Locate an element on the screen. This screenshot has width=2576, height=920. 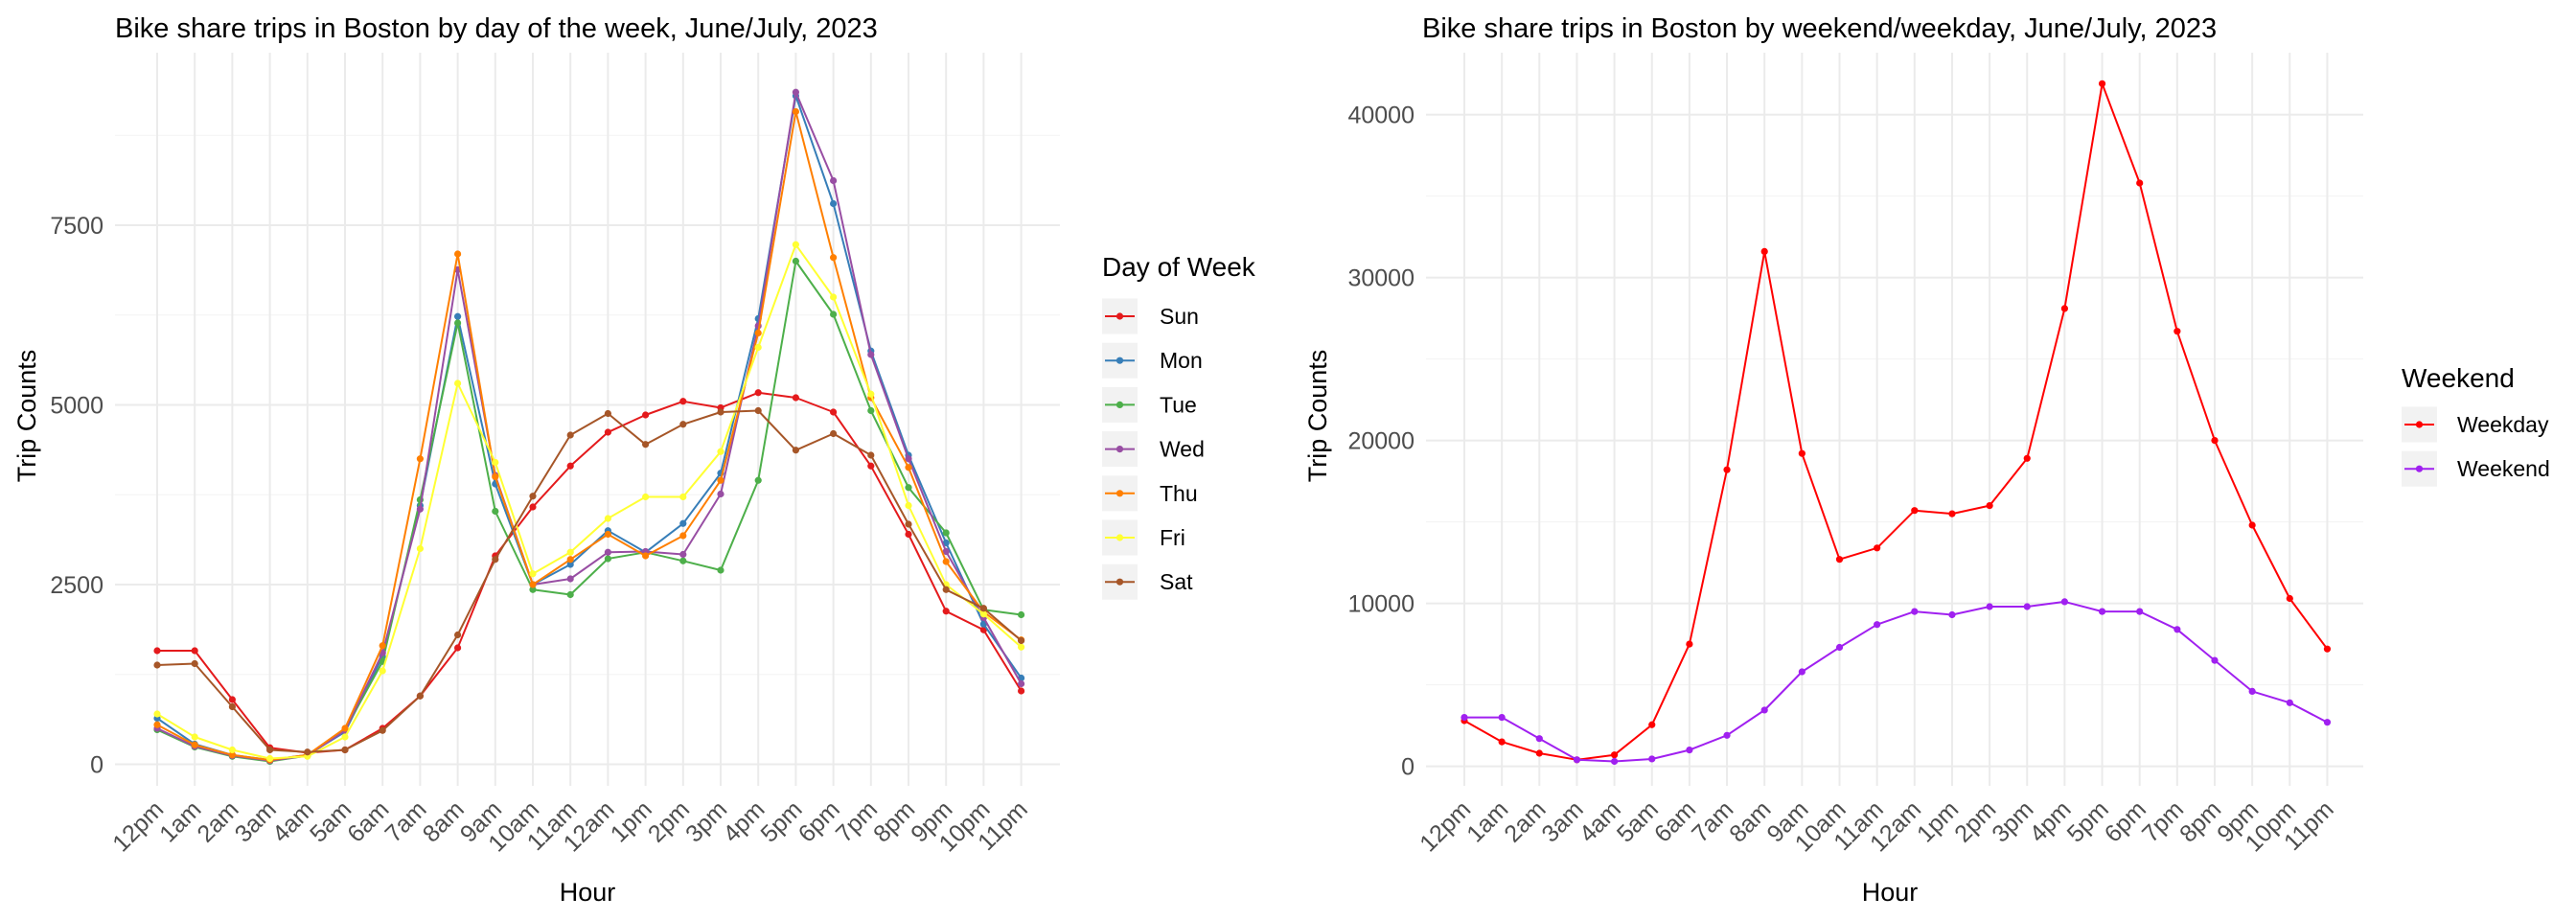
legend-label: Weekend is located at coordinates (2503, 468).